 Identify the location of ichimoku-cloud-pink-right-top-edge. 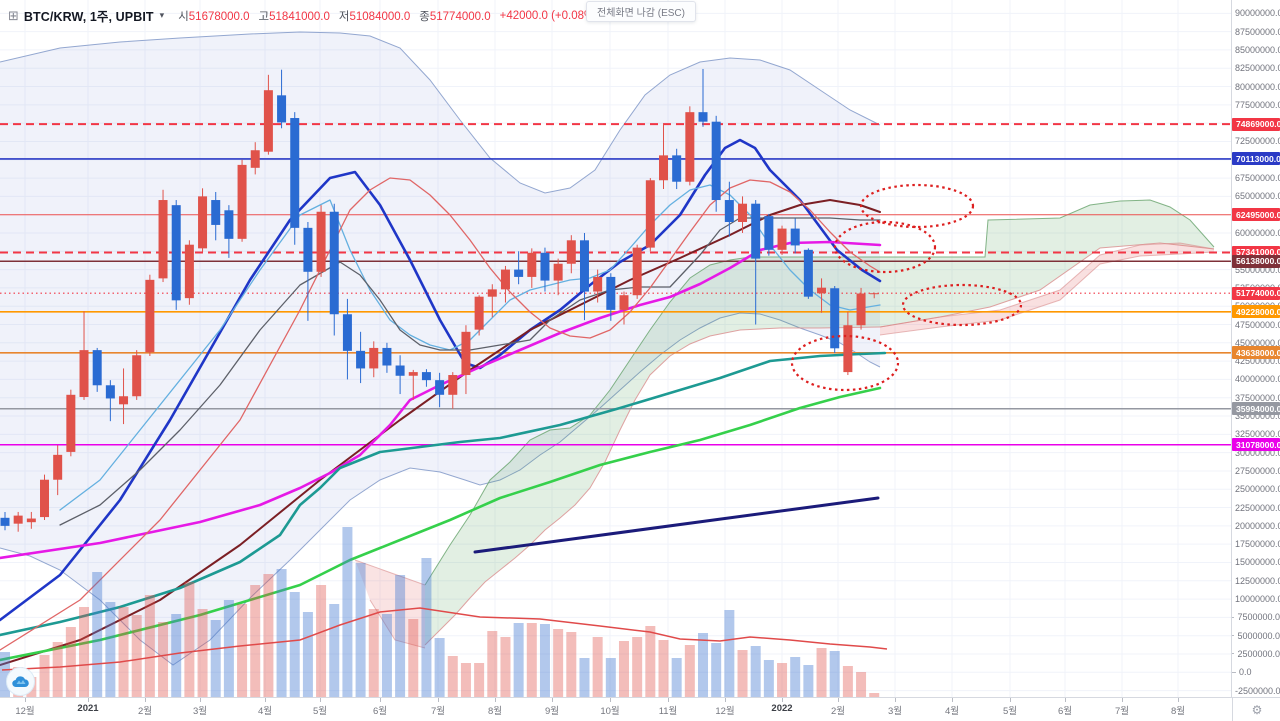
(1047, 285).